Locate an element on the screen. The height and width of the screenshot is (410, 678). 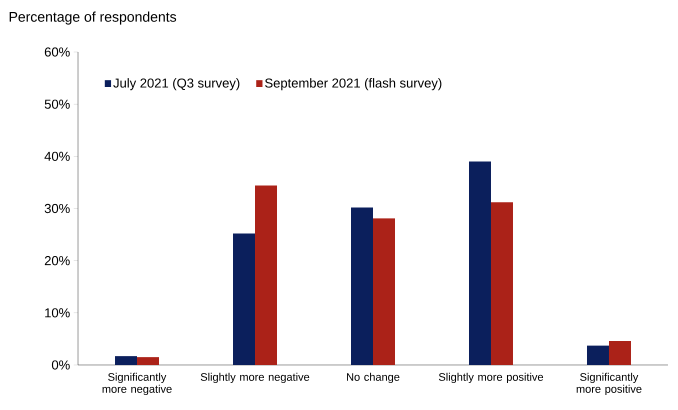
y-tick-label: 50% is located at coordinates (57, 104).